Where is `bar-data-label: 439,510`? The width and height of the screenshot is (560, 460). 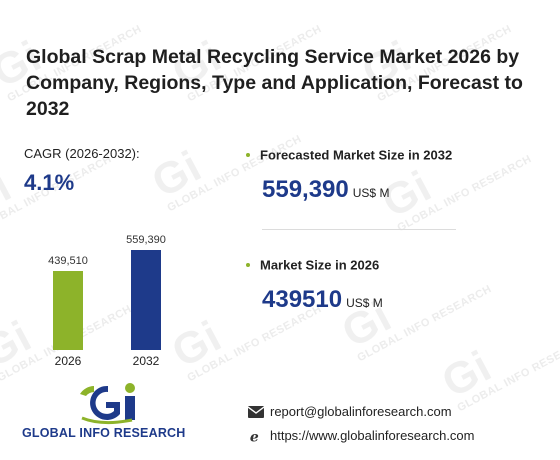
bar-data-label: 439,510 is located at coordinates (68, 261).